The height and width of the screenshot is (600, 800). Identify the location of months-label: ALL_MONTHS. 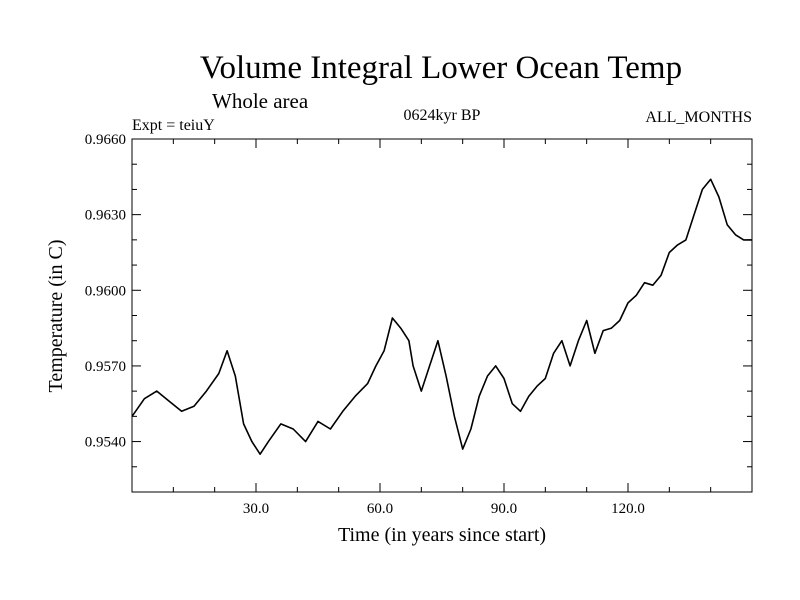
(698, 117).